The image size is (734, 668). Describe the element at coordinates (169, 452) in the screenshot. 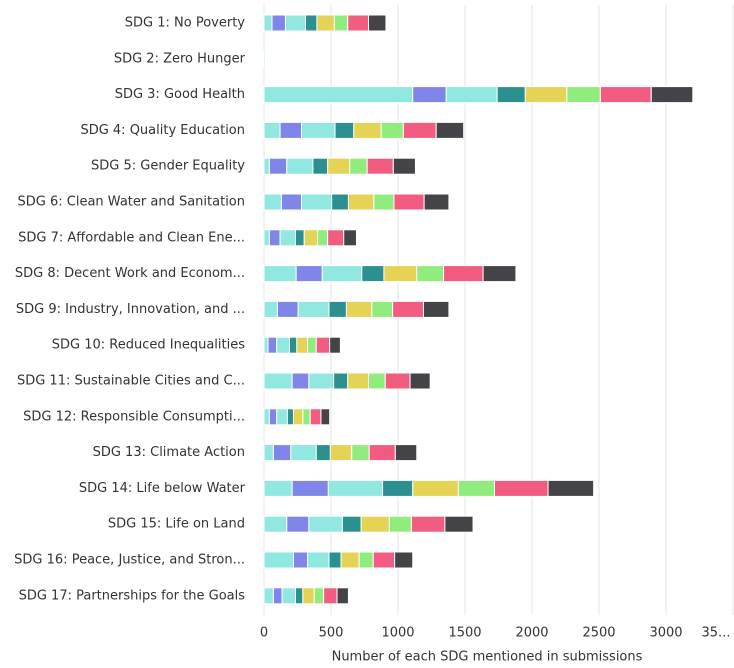

I see `y-tick-label: SDG 13: Climate Action` at that location.